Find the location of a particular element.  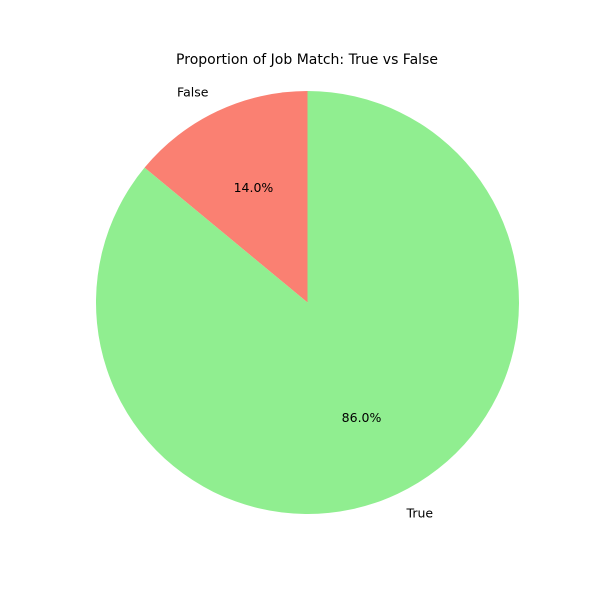

pie-percent-label-false: 14.0% is located at coordinates (254, 187).